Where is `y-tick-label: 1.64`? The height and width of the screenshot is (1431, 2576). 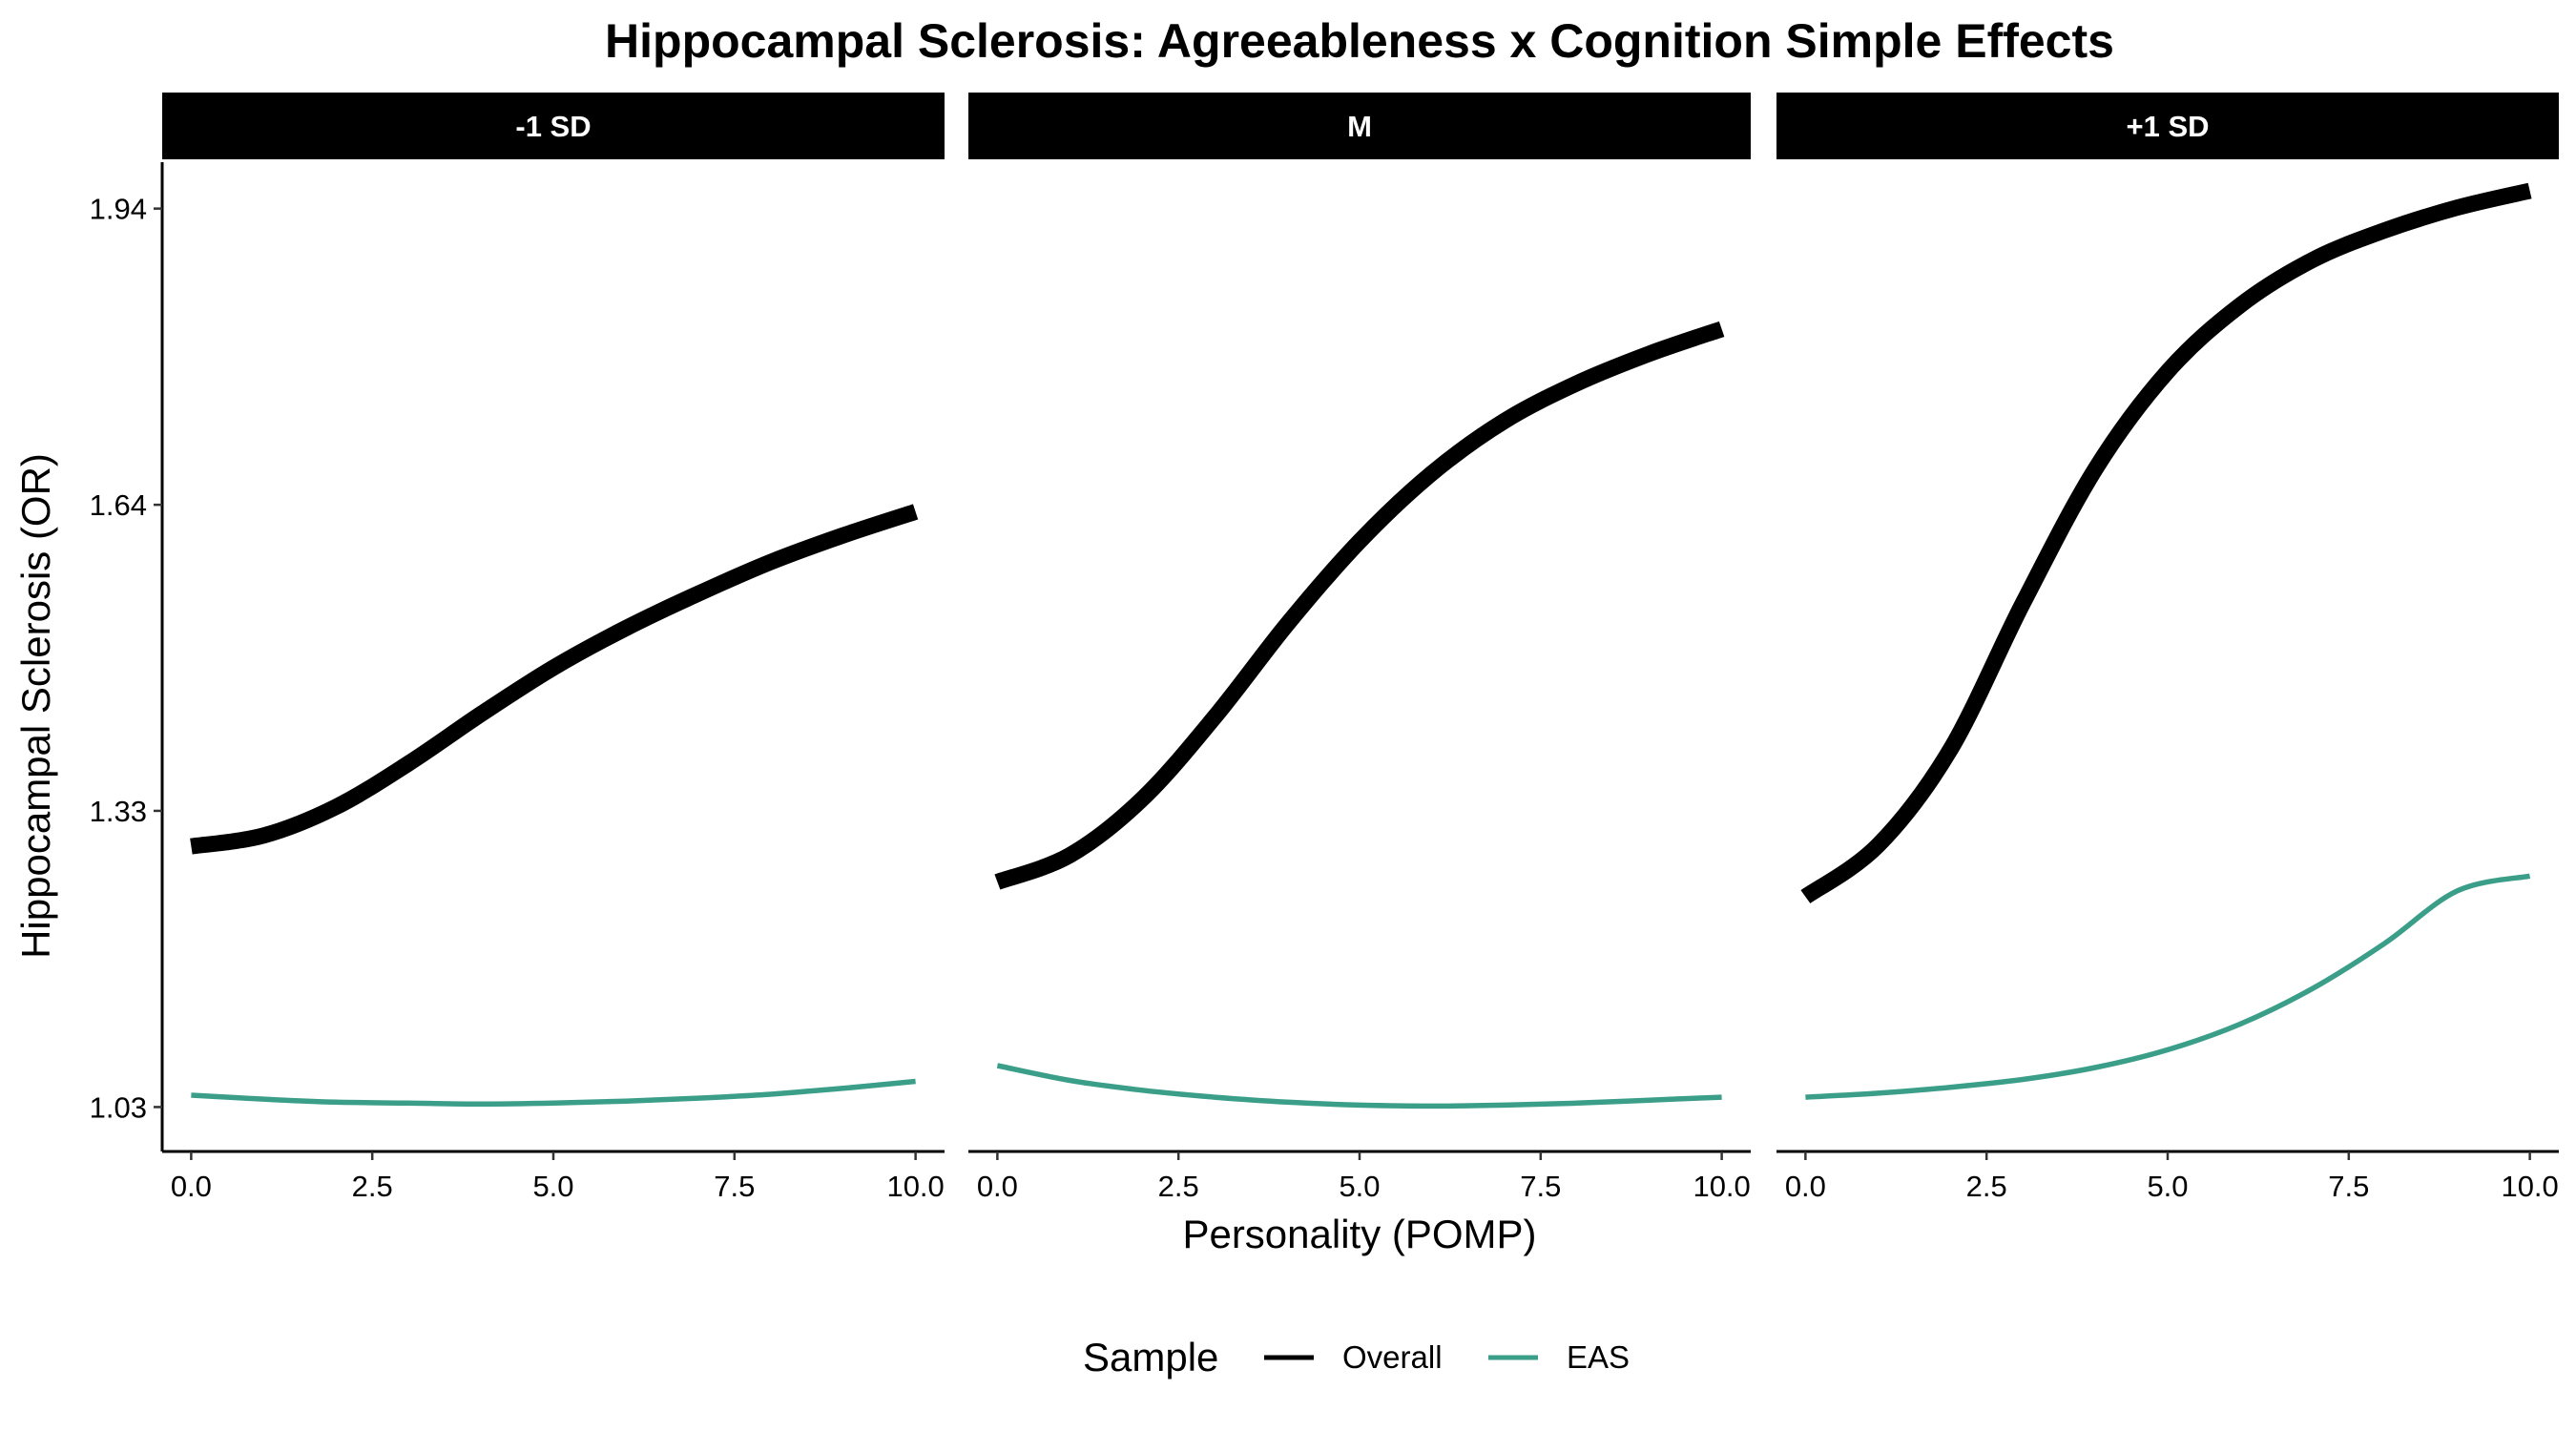
y-tick-label: 1.64 is located at coordinates (118, 505).